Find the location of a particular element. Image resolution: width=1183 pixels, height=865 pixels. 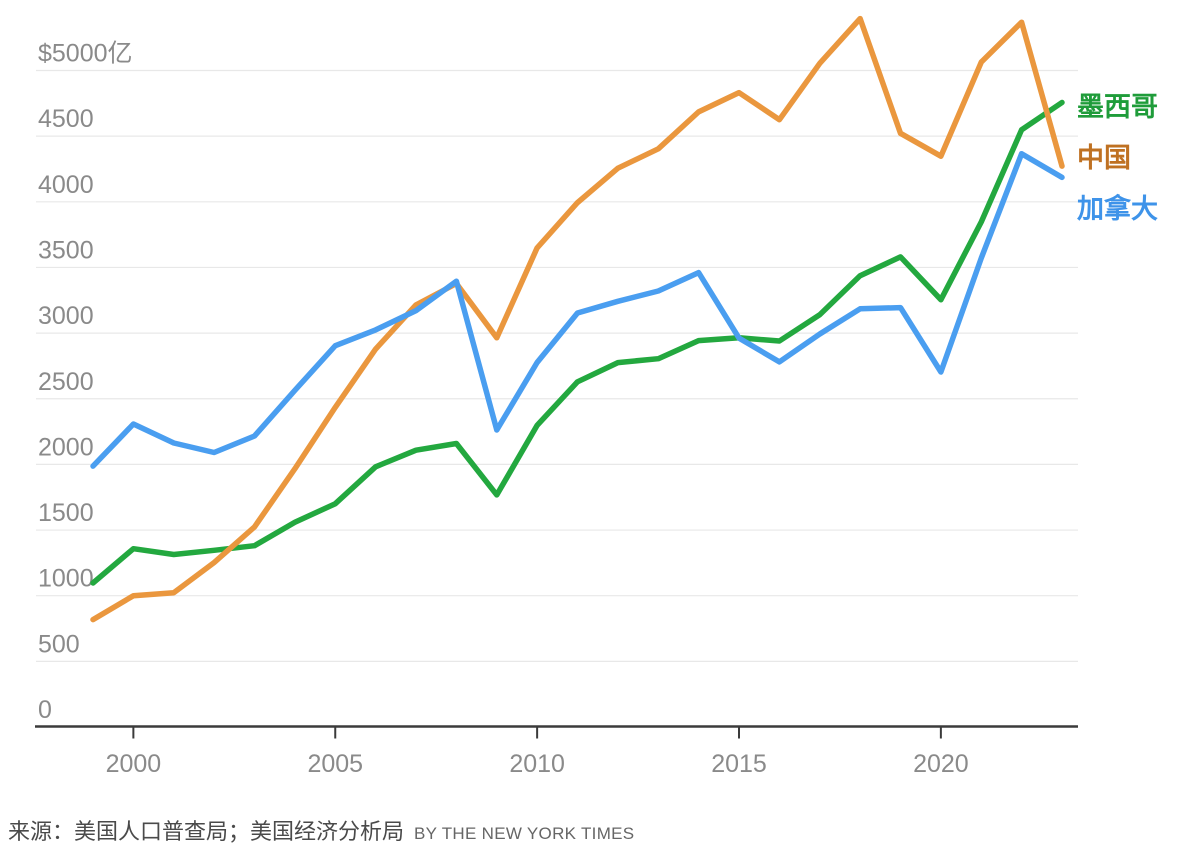

legend-canada: 加拿大 is located at coordinates (1117, 209).